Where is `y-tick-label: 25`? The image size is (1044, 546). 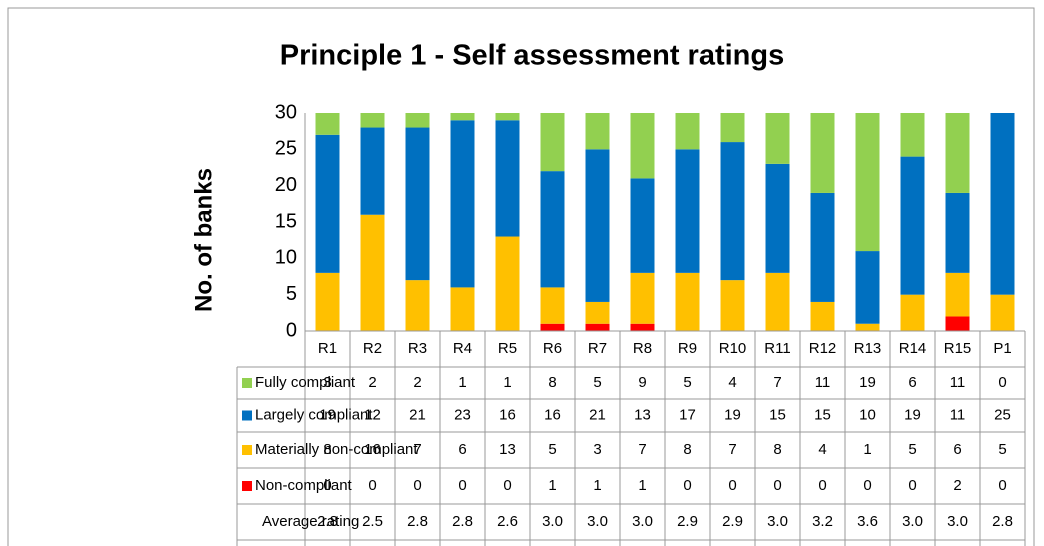
y-tick-label: 25 is located at coordinates (286, 149).